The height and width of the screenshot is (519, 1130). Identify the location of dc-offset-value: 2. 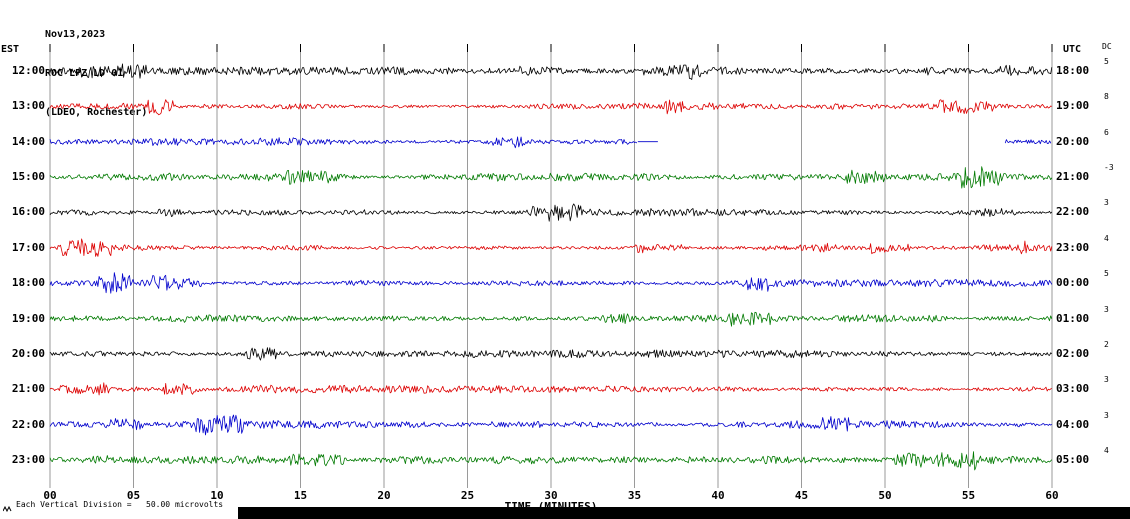
(1106, 344).